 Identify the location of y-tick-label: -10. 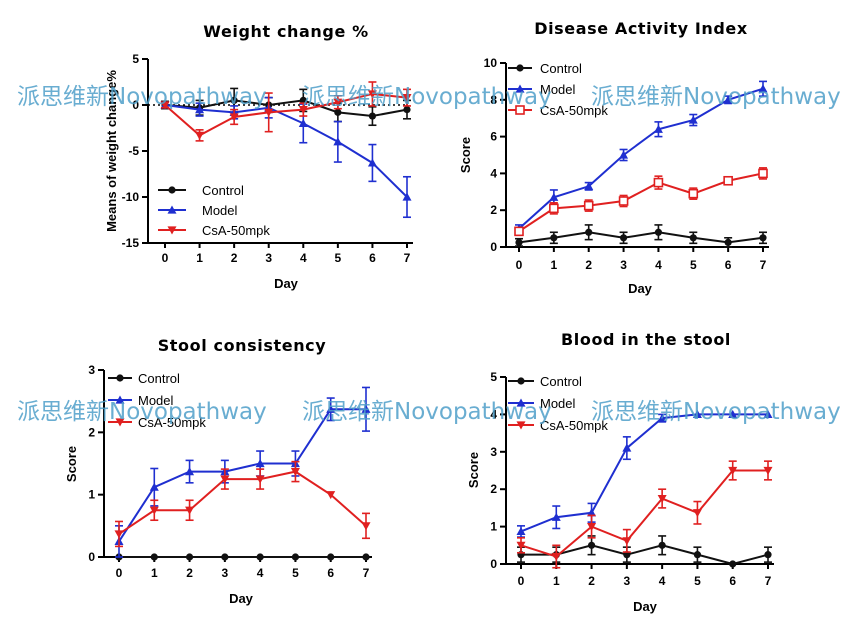
(131, 197).